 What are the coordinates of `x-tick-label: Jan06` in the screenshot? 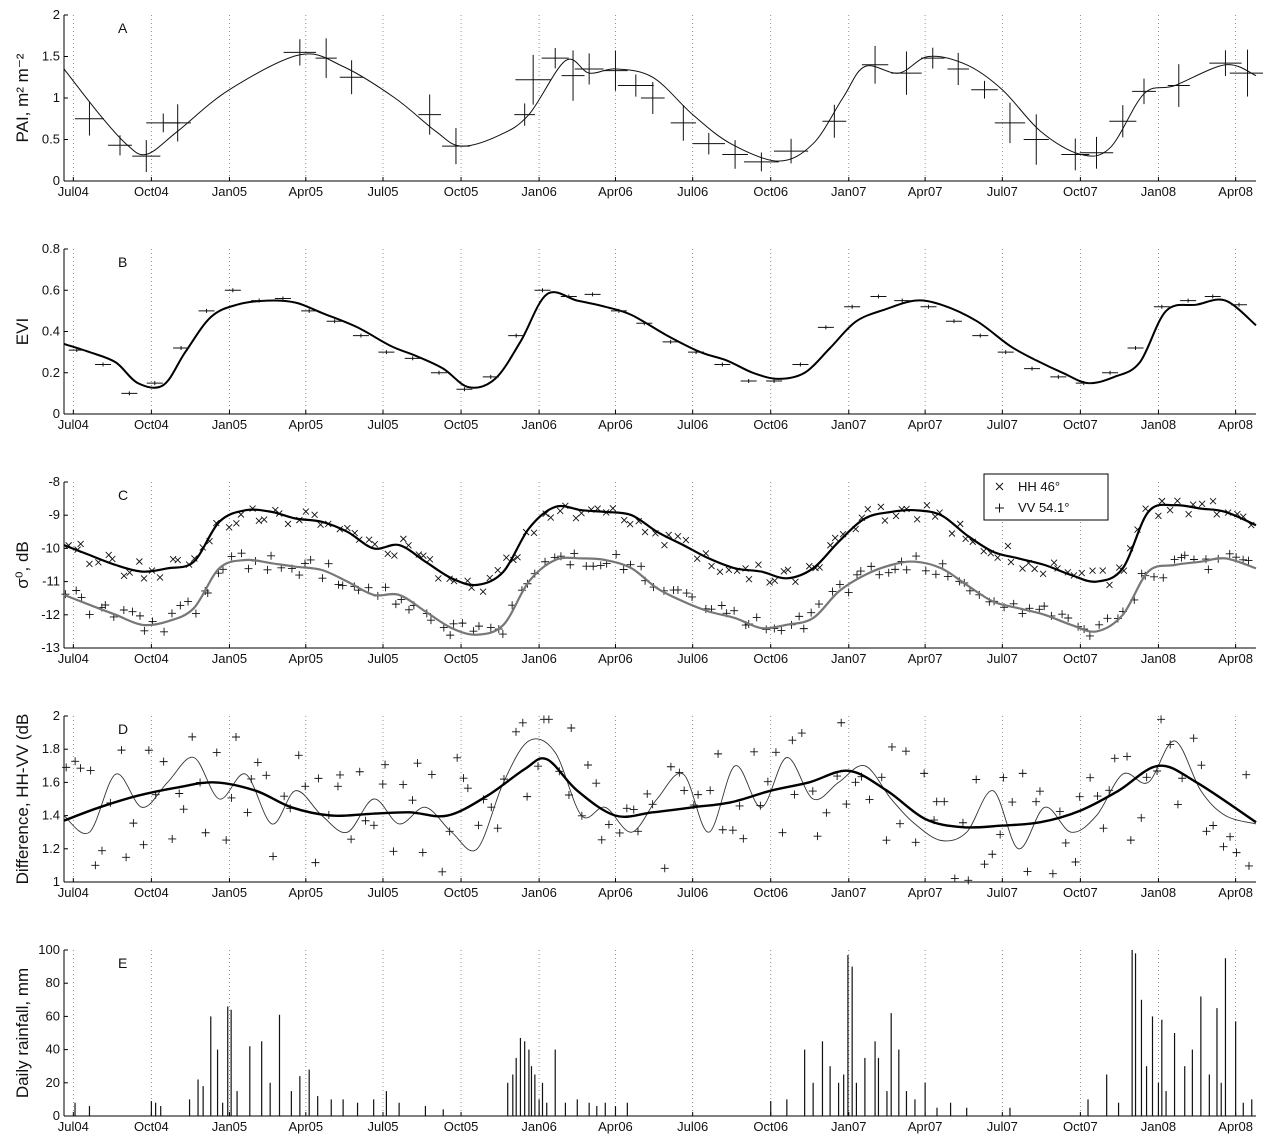 It's located at (538, 191).